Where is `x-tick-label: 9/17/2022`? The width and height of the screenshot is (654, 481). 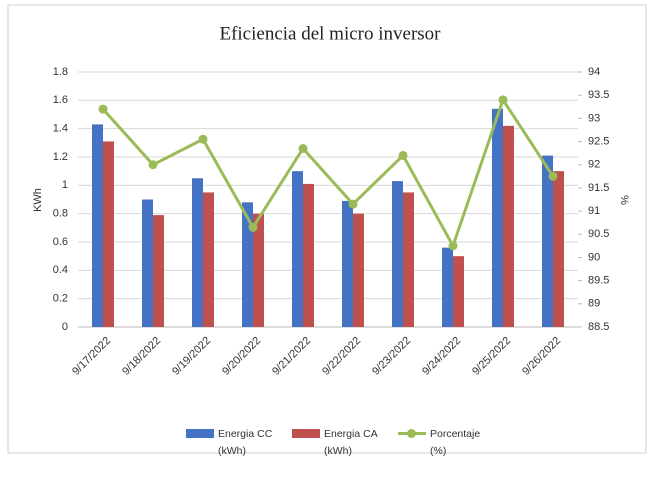
x-tick-label: 9/17/2022 is located at coordinates (91, 356).